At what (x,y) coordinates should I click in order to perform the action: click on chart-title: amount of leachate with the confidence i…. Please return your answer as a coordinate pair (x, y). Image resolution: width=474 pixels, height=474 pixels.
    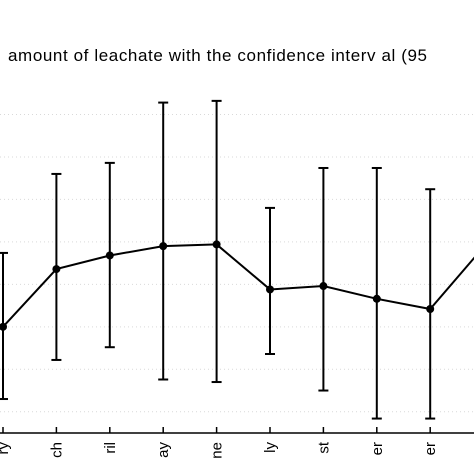
    Looking at the image, I should click on (218, 55).